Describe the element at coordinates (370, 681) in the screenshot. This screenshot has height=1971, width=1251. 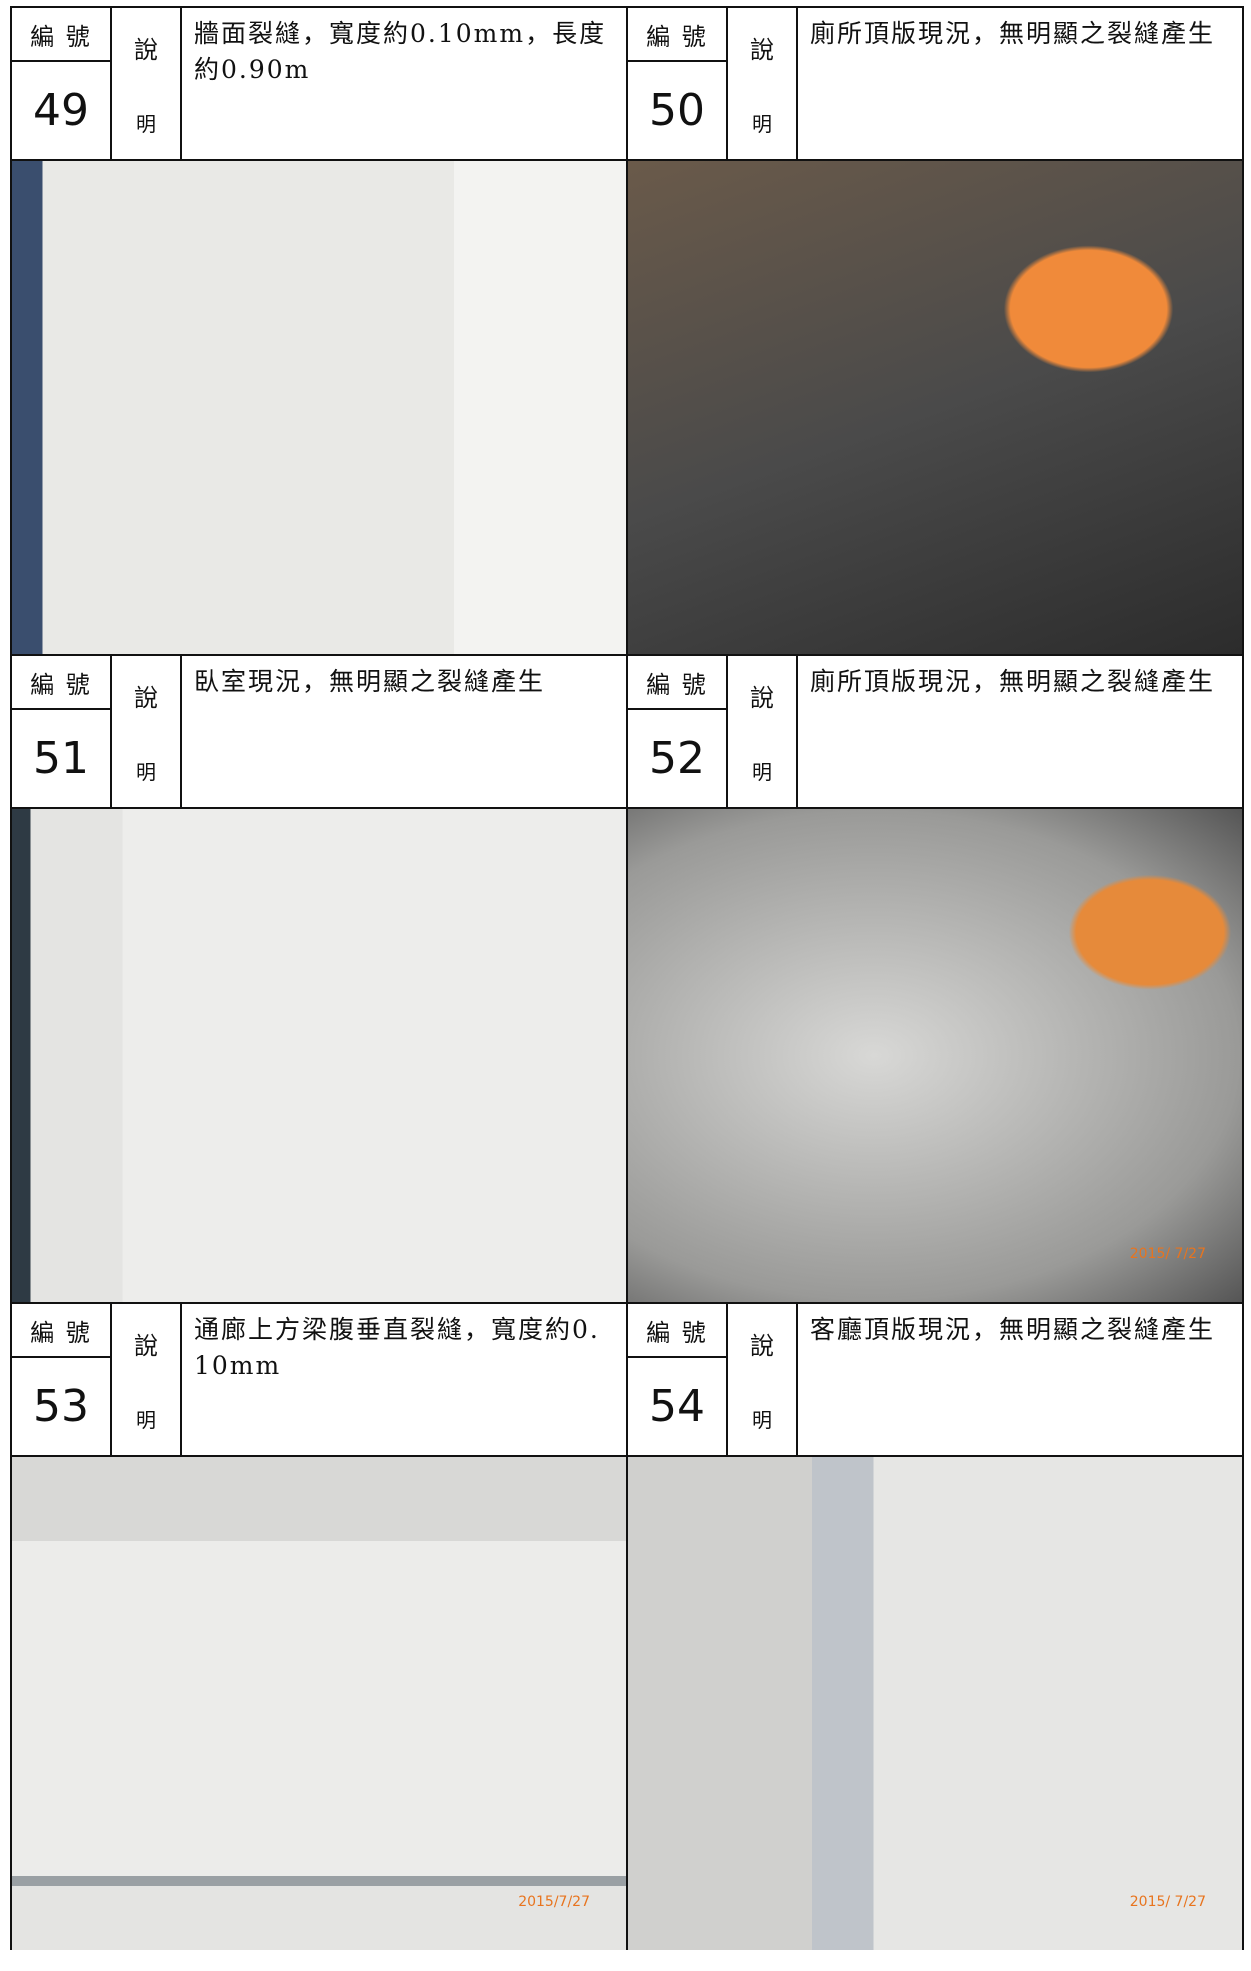
I see `record-description: 臥室現況，無明顯之裂縫產生` at that location.